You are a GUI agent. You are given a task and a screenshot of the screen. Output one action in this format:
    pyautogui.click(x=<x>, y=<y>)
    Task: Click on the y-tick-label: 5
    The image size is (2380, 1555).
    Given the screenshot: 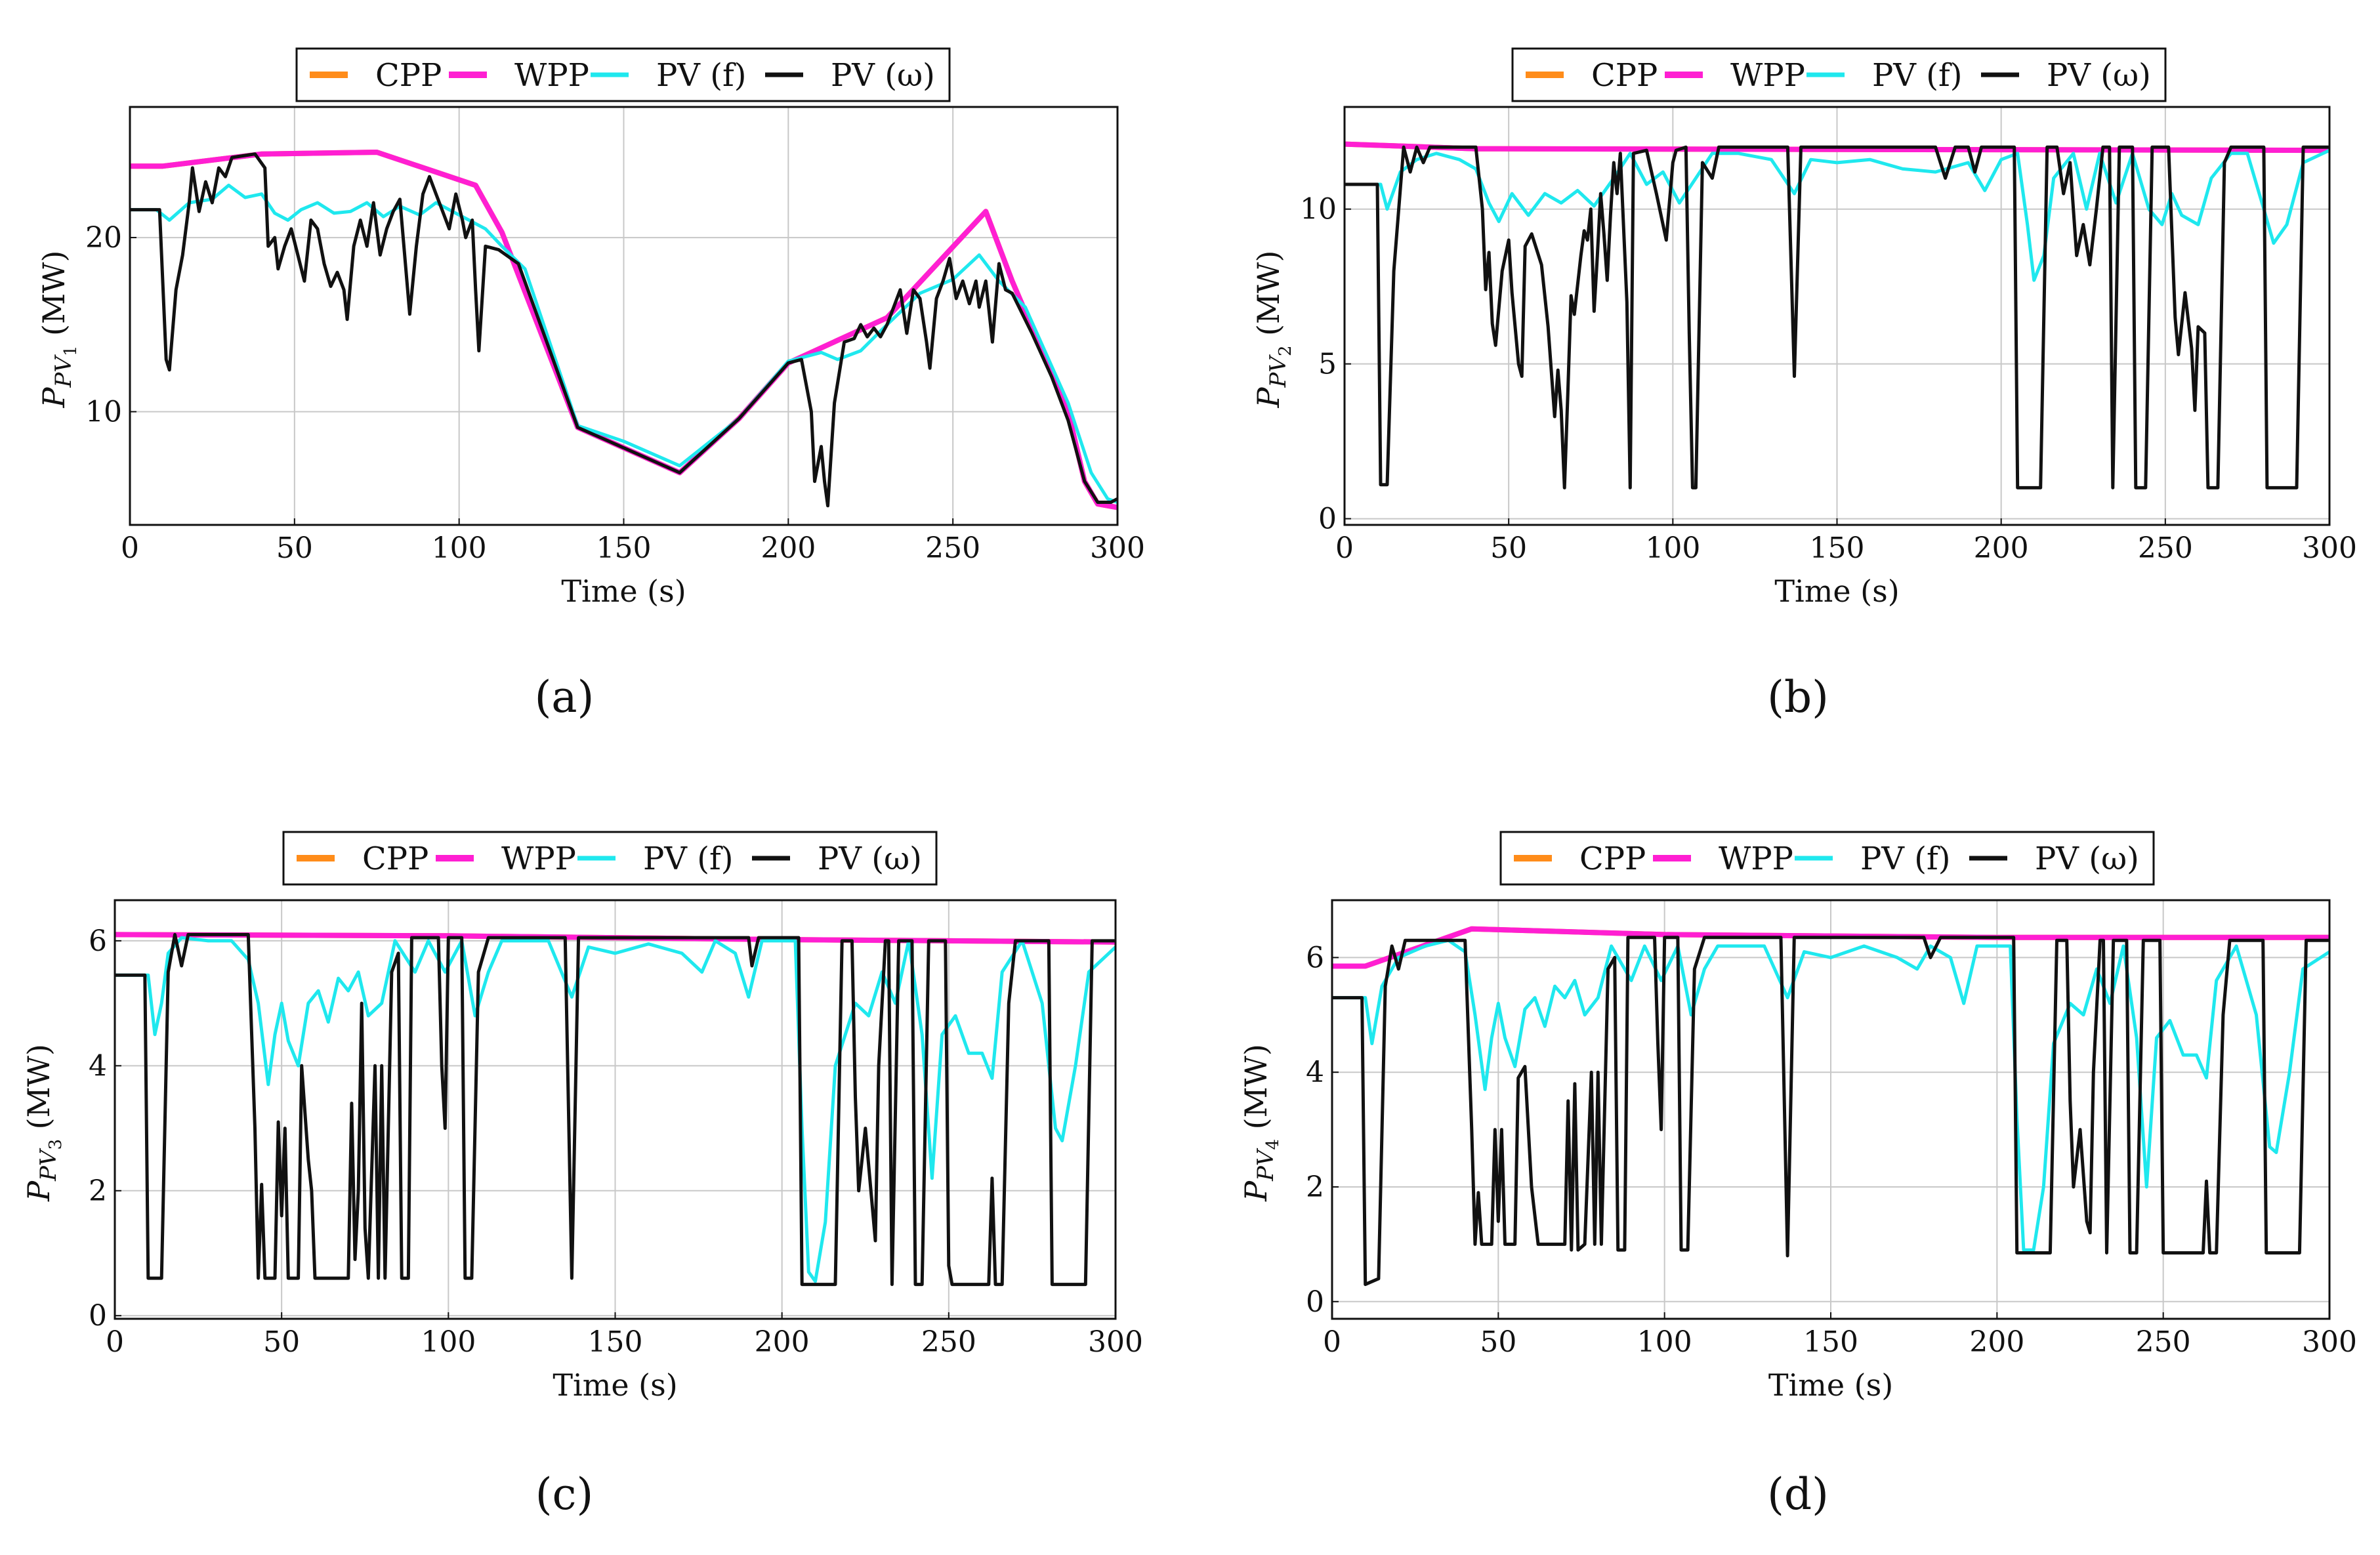 What is the action you would take?
    pyautogui.click(x=1327, y=364)
    